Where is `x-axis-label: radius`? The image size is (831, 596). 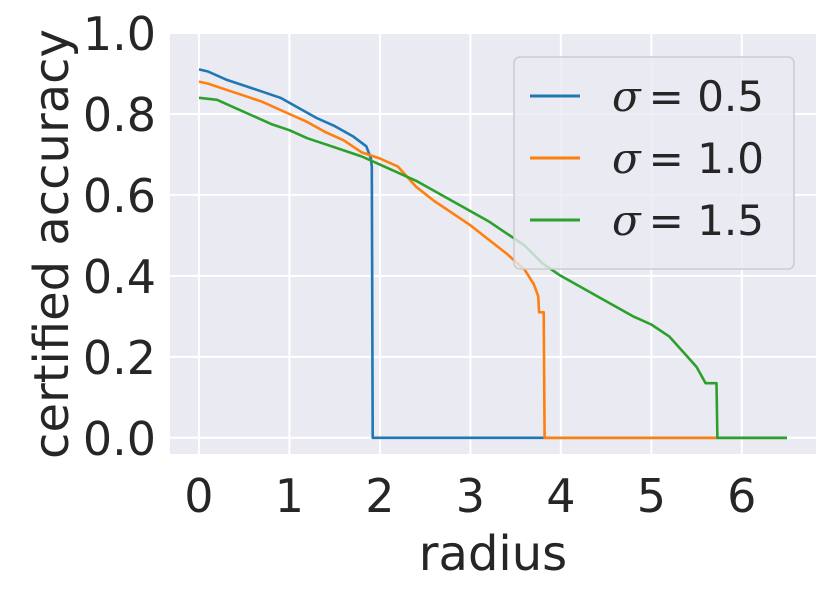 x-axis-label: radius is located at coordinates (493, 554).